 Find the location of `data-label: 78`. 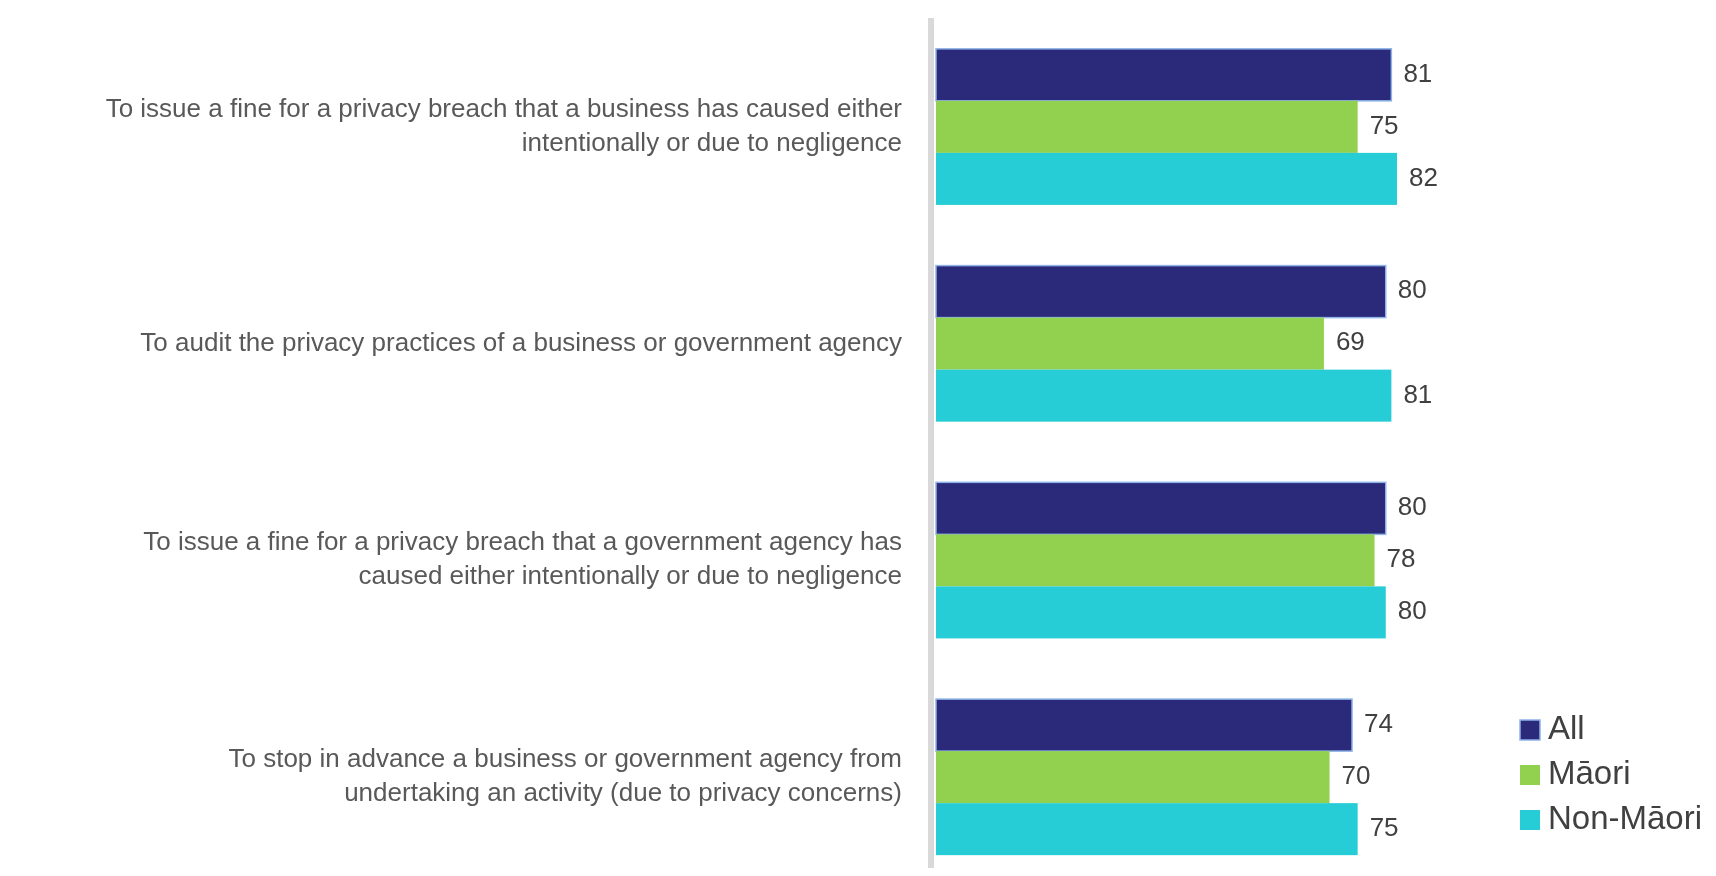

data-label: 78 is located at coordinates (1401, 558).